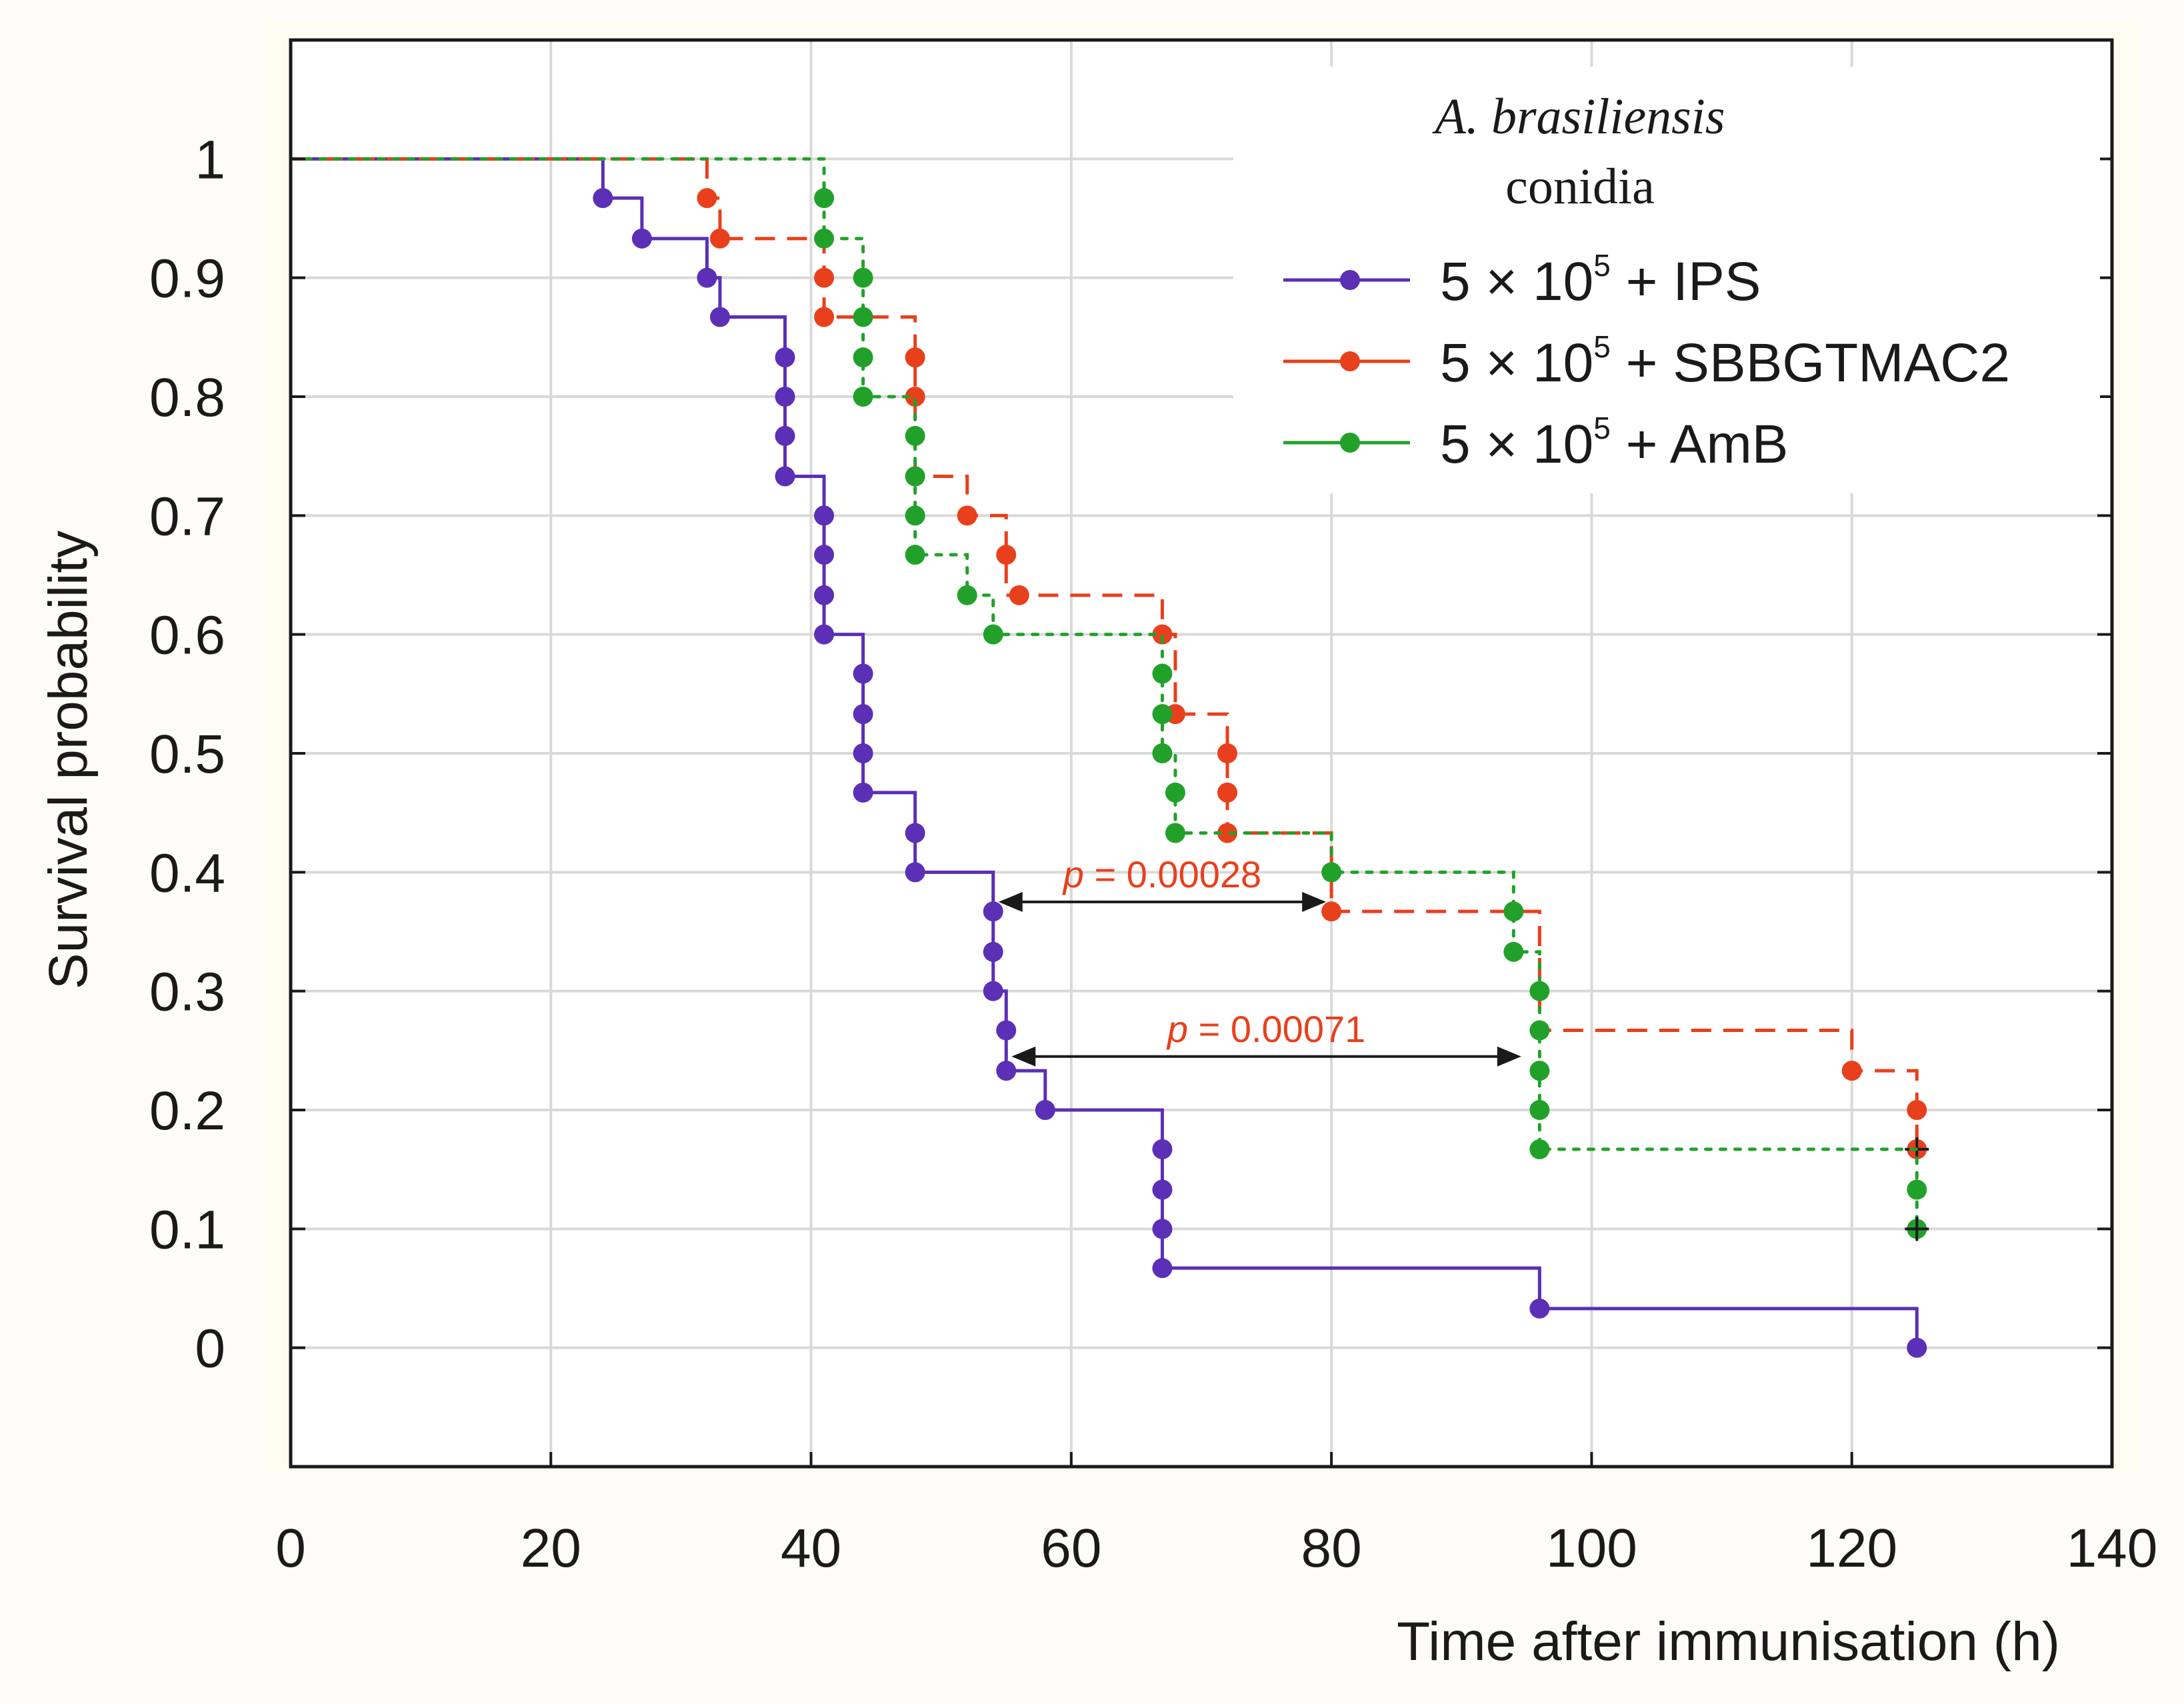 This screenshot has width=2184, height=1704. Describe the element at coordinates (68, 760) in the screenshot. I see `y-axis-label: Survival probability` at that location.